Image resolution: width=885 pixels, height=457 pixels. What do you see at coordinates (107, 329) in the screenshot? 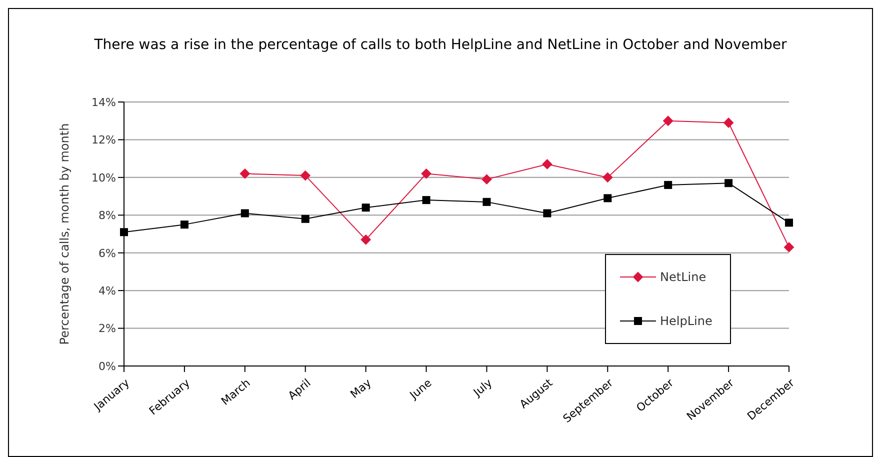
I see `y-tick-label: 2%` at bounding box center [107, 329].